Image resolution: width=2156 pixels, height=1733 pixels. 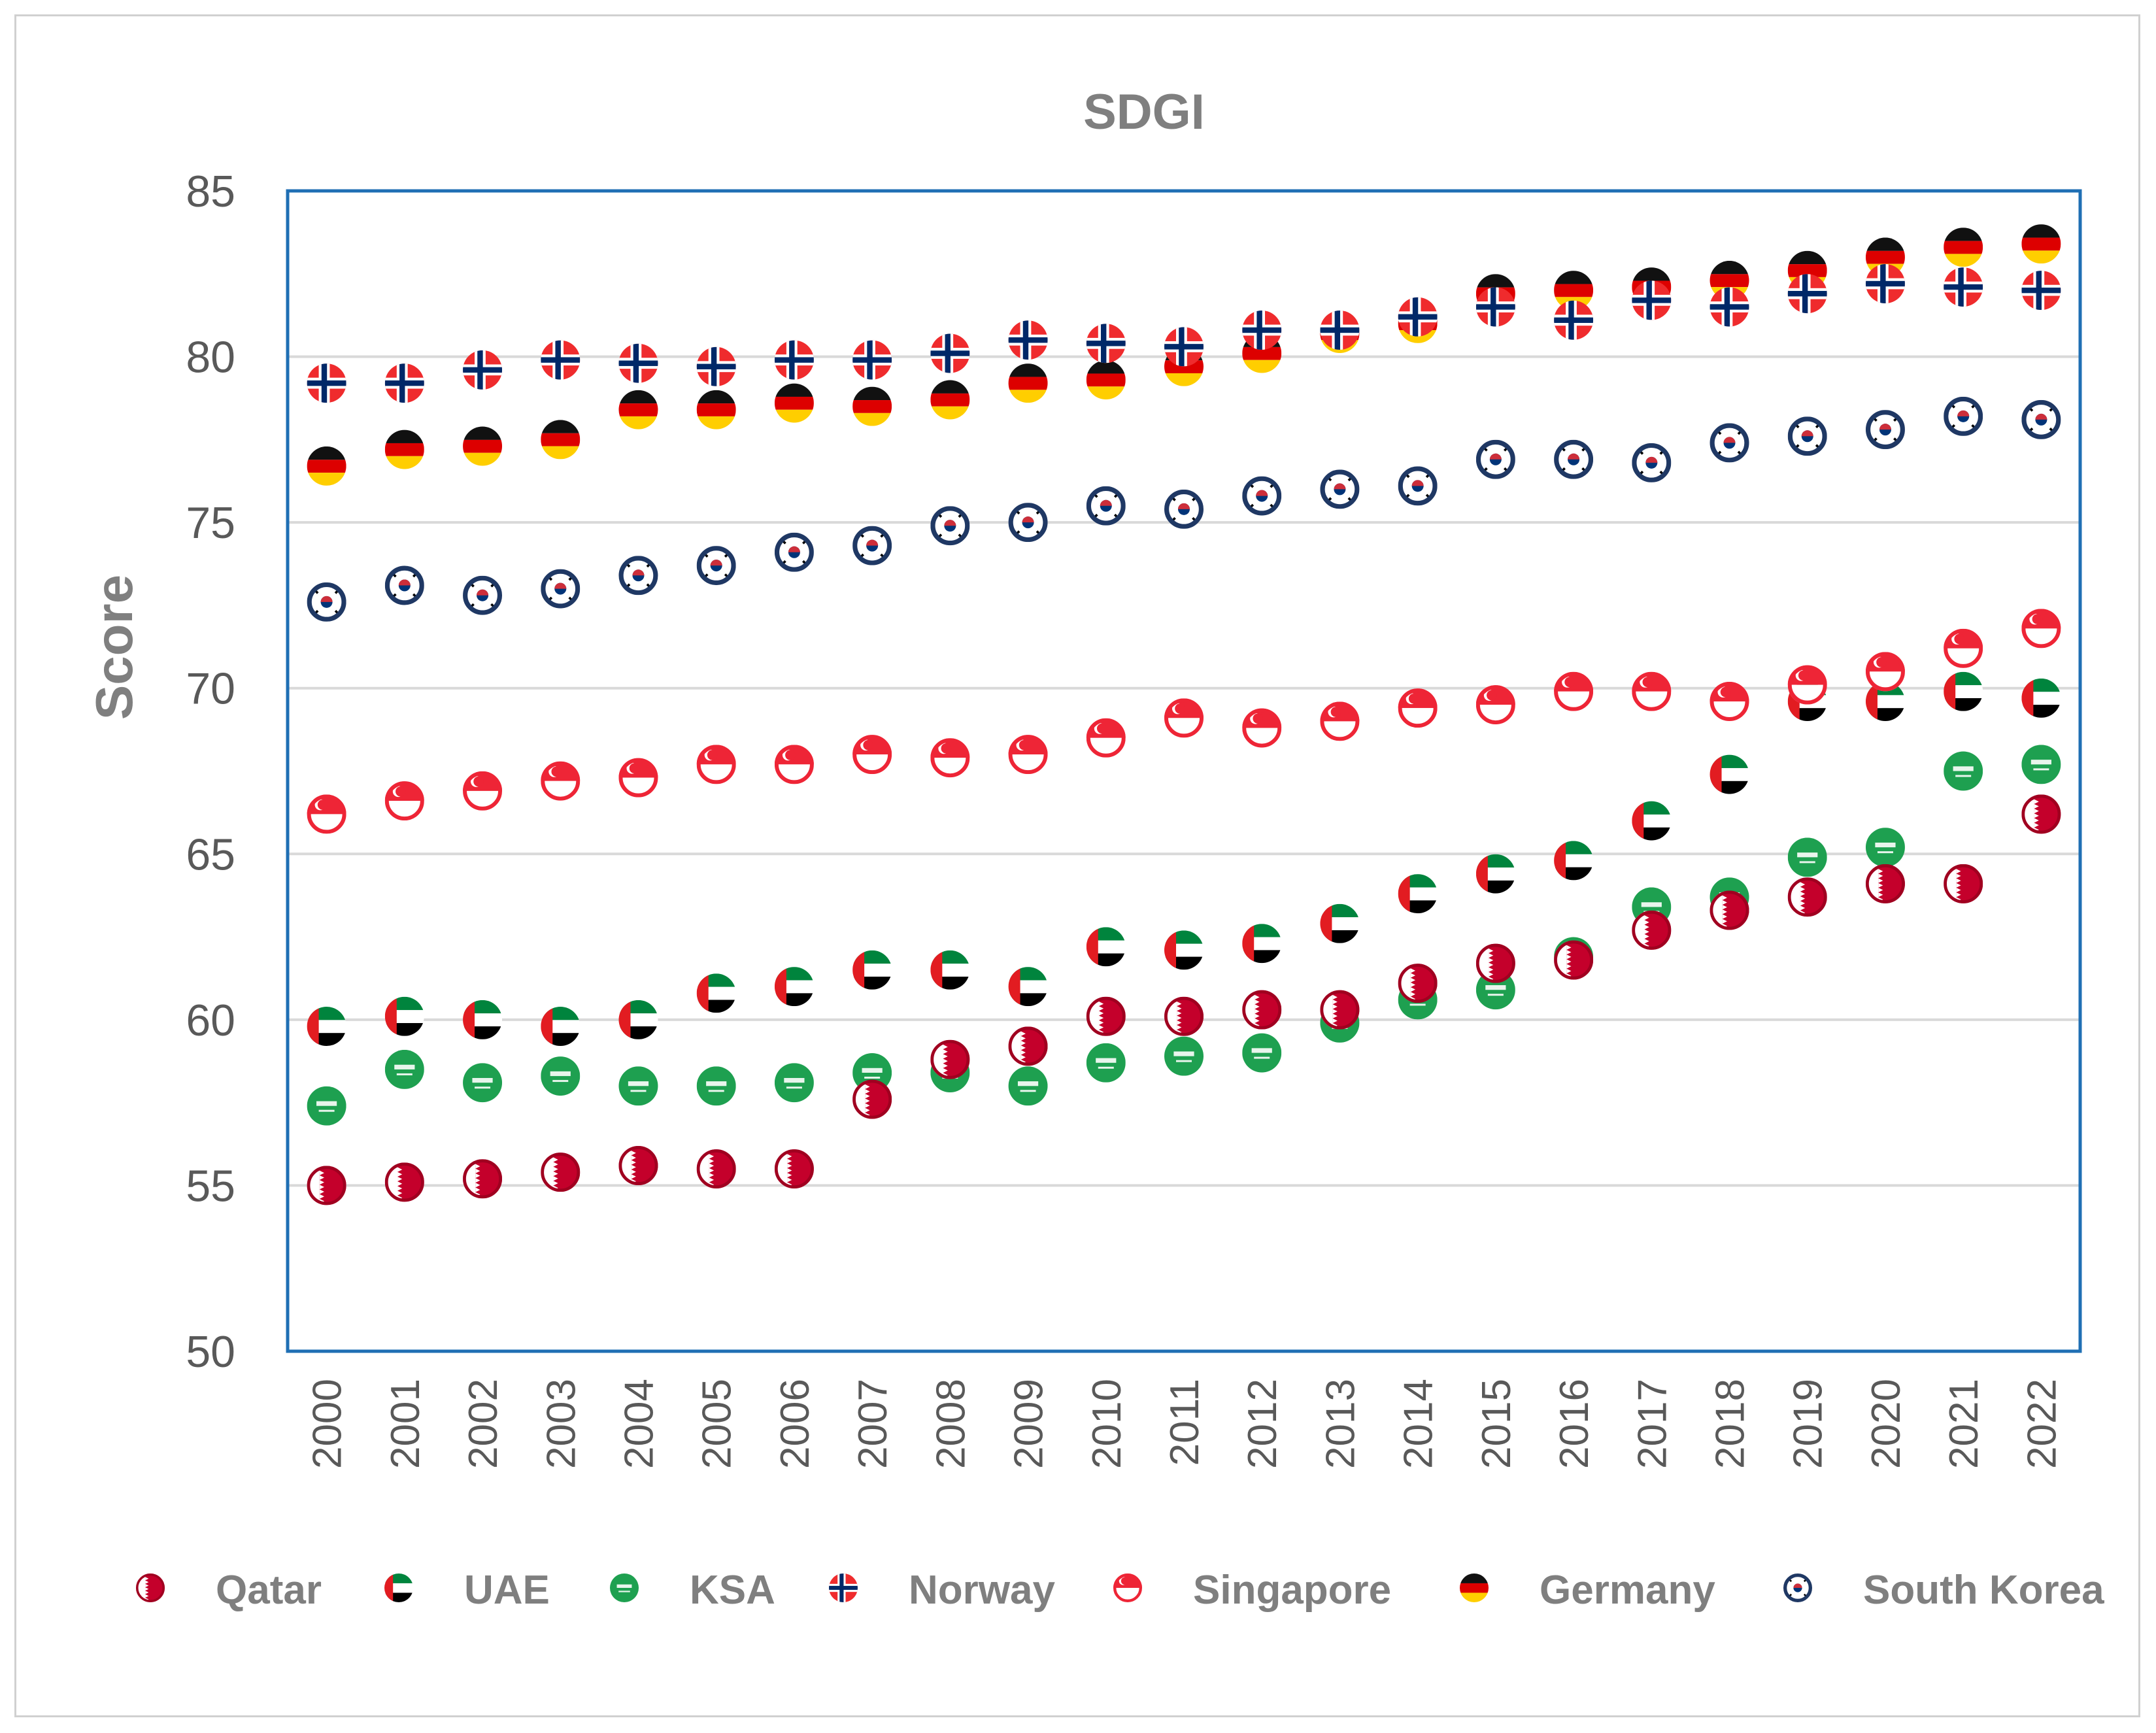 I want to click on legend-item-ksa: KSA, so click(x=692, y=1590).